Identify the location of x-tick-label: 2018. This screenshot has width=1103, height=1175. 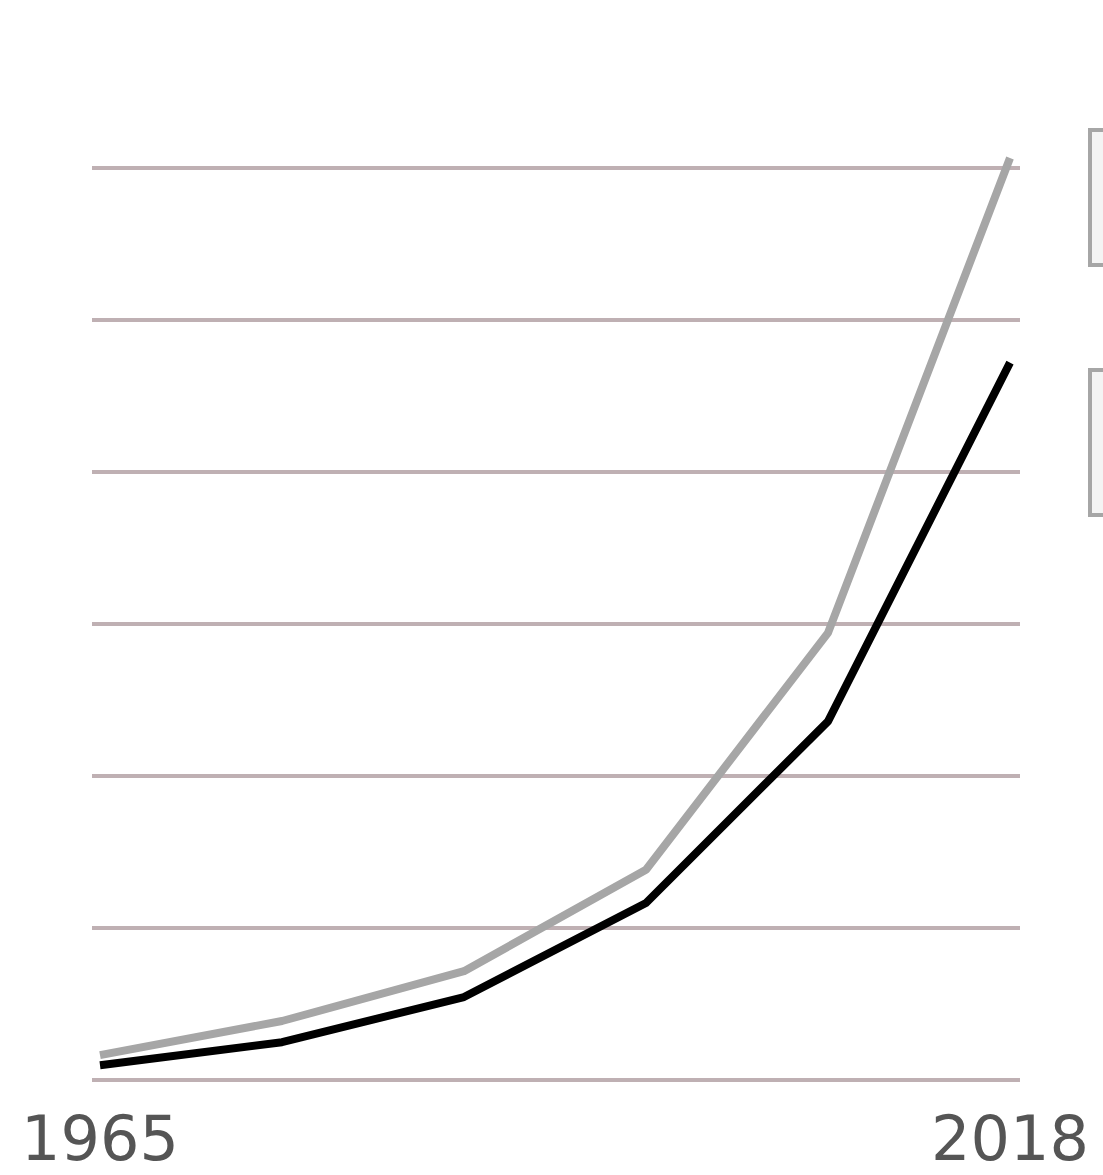
(1010, 1138).